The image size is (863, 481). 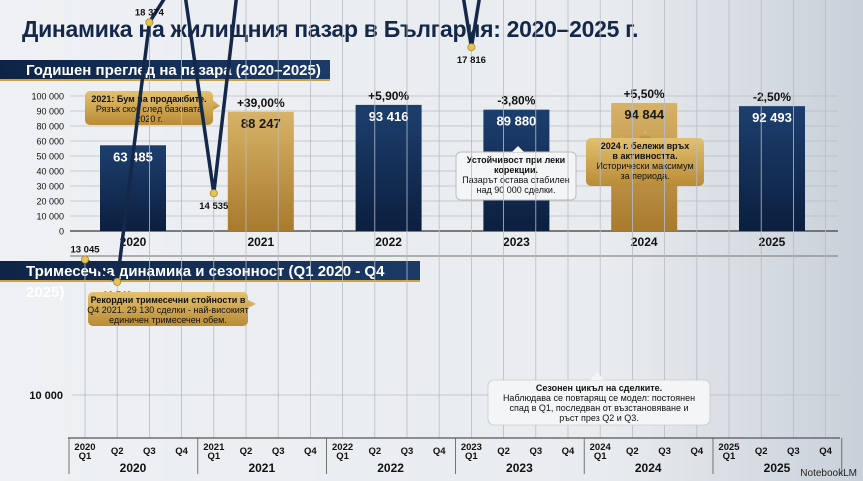 What do you see at coordinates (516, 242) in the screenshot?
I see `bar-category-label: 2023` at bounding box center [516, 242].